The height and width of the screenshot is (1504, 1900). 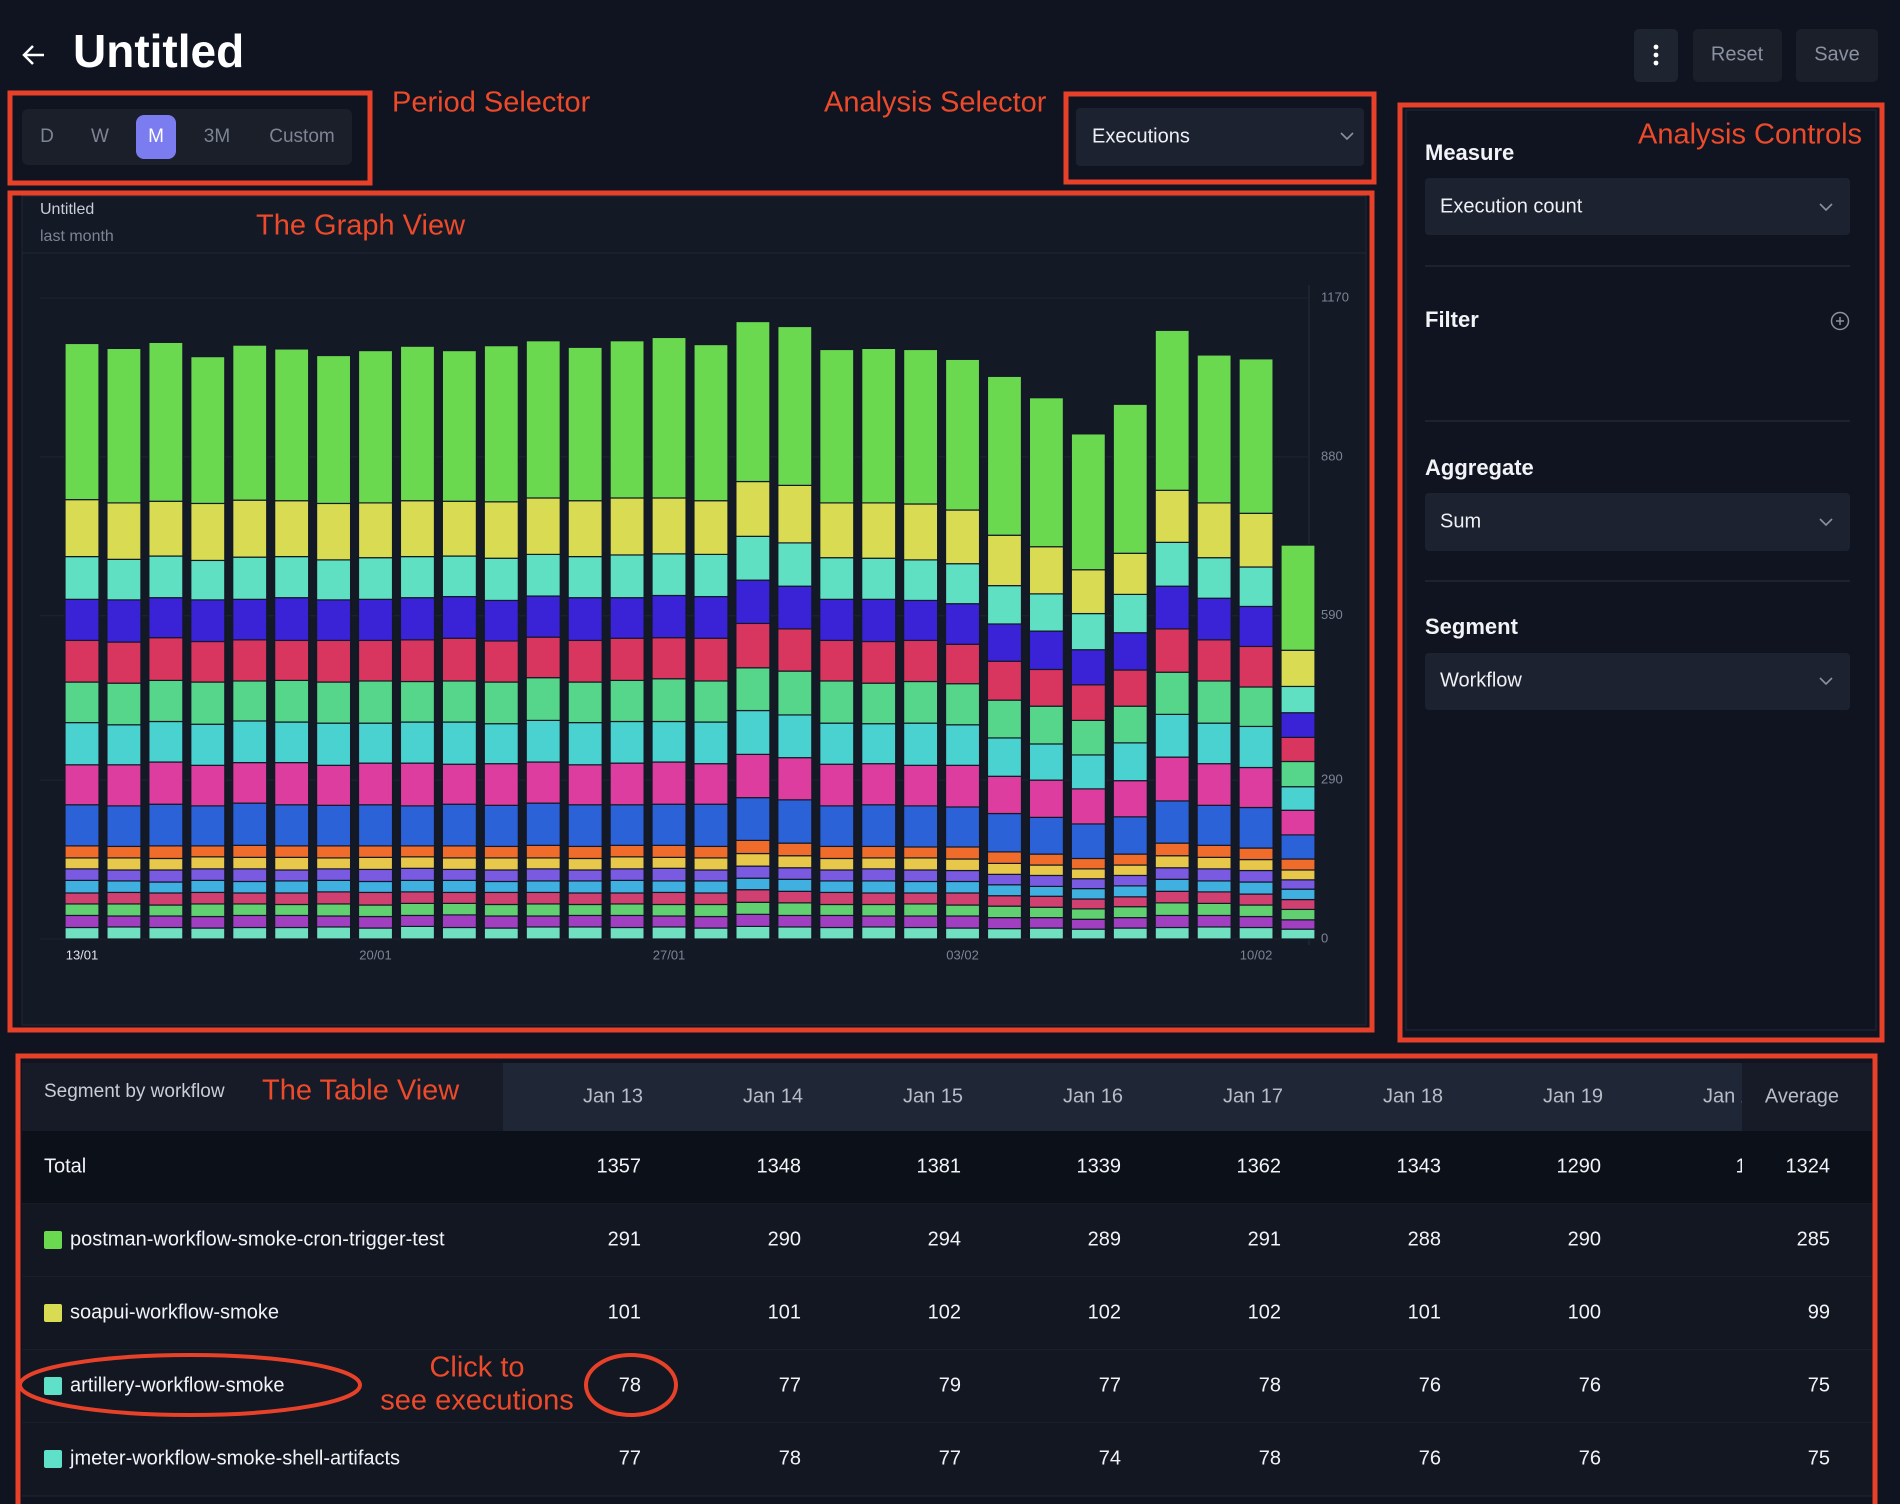 What do you see at coordinates (1637, 522) in the screenshot?
I see `aggregate-dropdown` at bounding box center [1637, 522].